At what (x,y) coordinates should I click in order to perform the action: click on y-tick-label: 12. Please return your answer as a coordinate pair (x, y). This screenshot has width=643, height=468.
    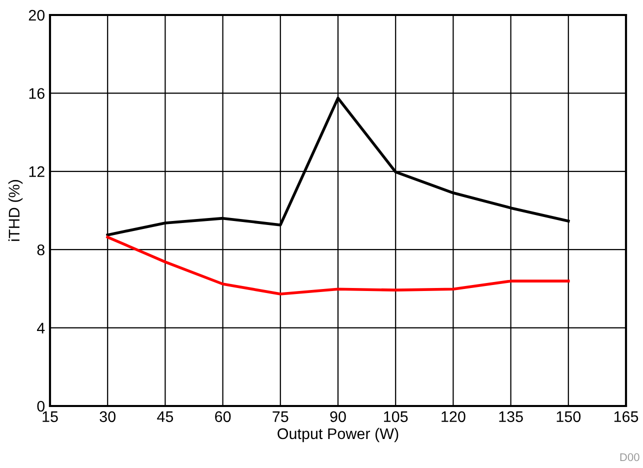
    Looking at the image, I should click on (36, 171).